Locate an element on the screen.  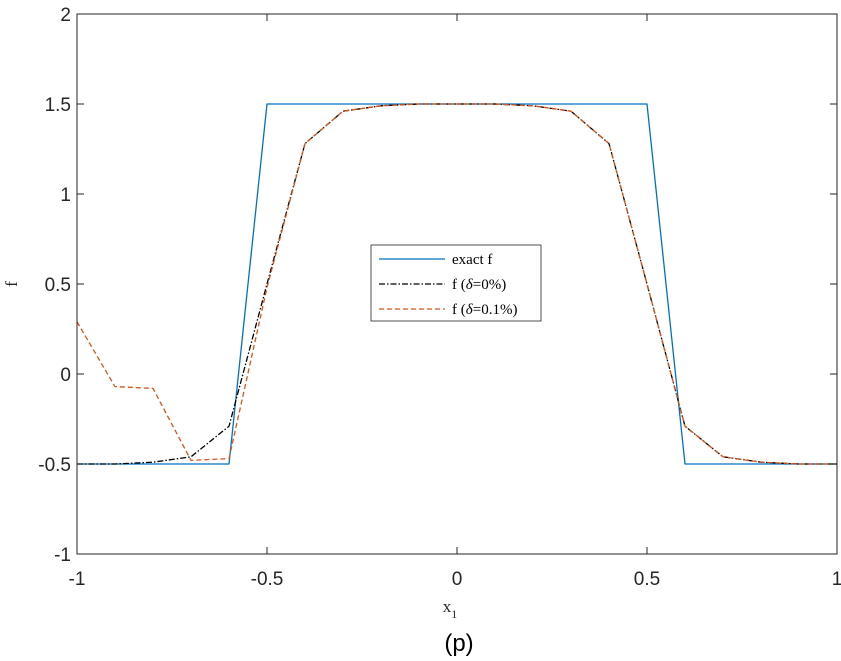
y-tick-label: 0 is located at coordinates (65, 375).